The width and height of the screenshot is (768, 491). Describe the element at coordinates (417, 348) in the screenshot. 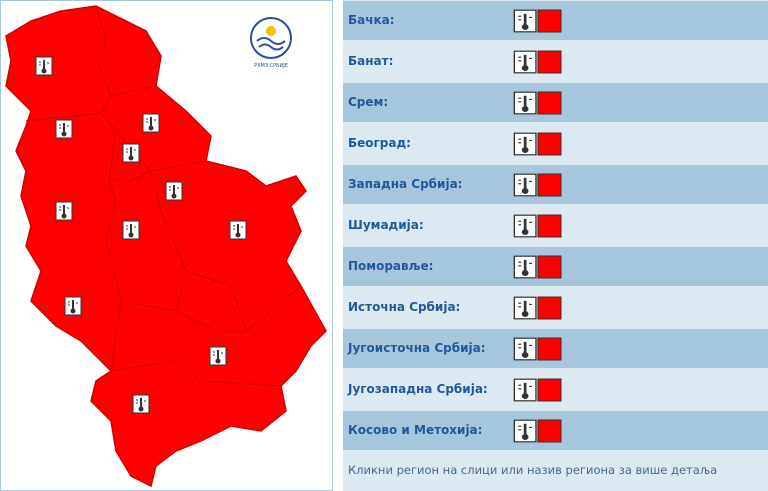

I see `region-name: Југоисточна Србија:` at that location.